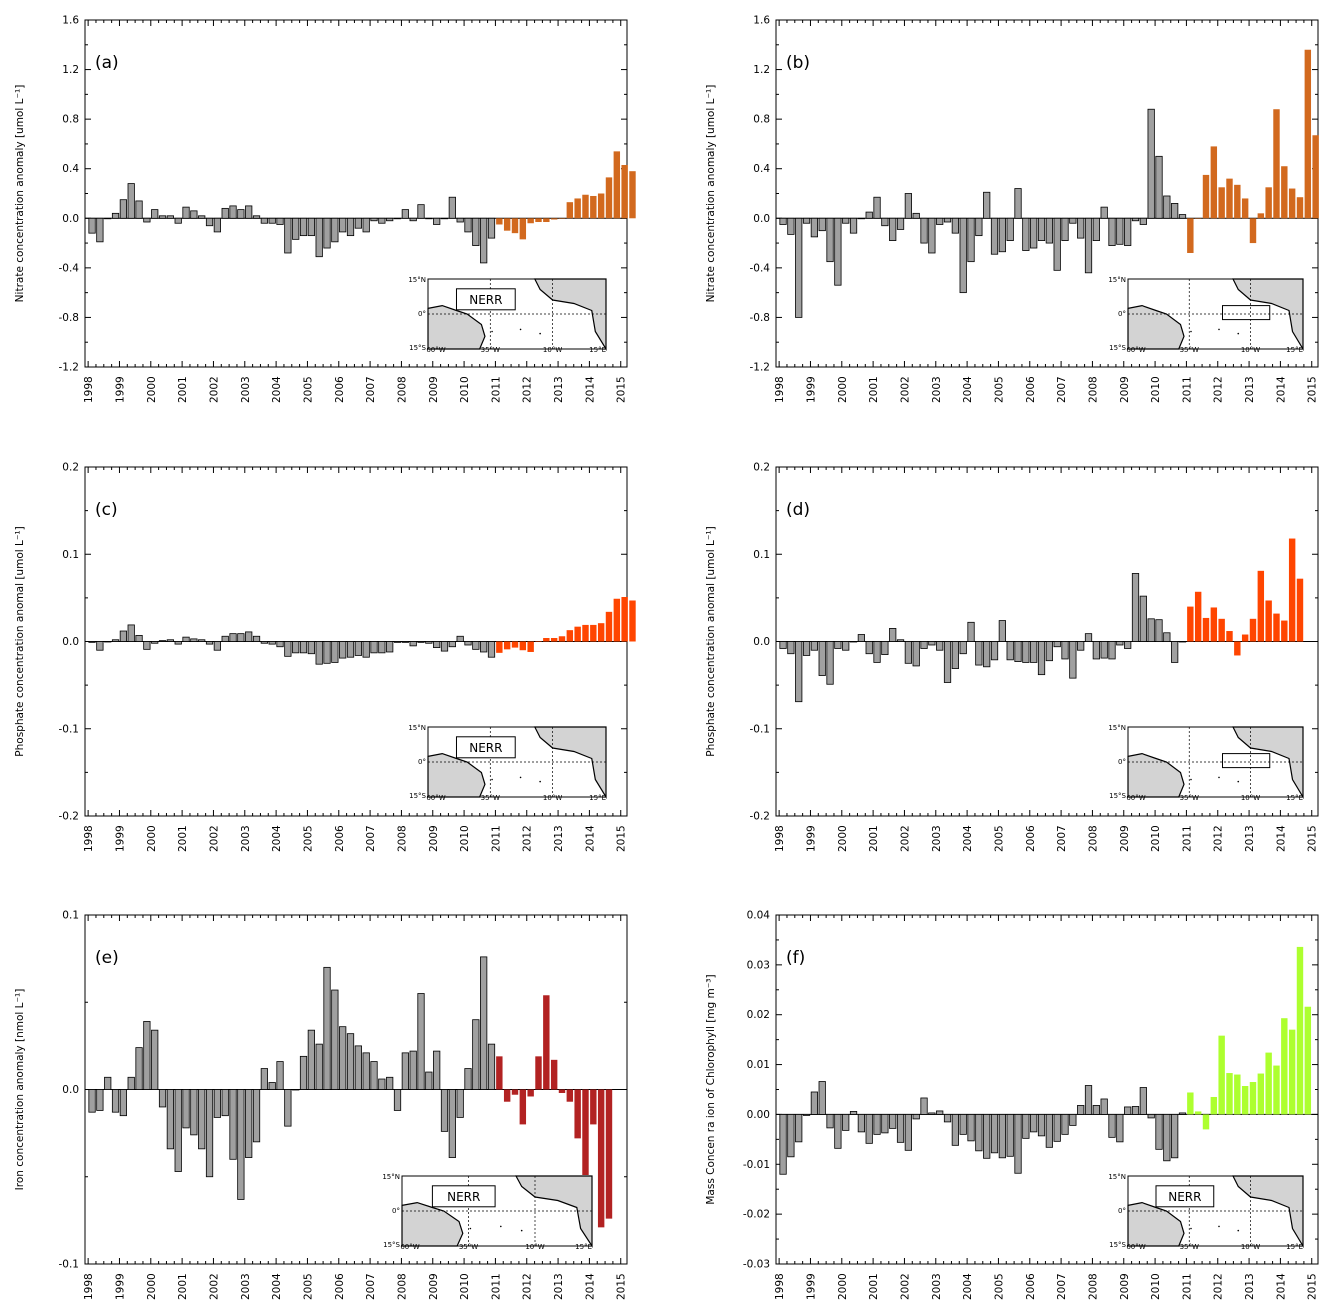 Image resolution: width=1319 pixels, height=1309 pixels. What do you see at coordinates (1294, 1247) in the screenshot?
I see `inset-lon-label: 15°E` at bounding box center [1294, 1247].